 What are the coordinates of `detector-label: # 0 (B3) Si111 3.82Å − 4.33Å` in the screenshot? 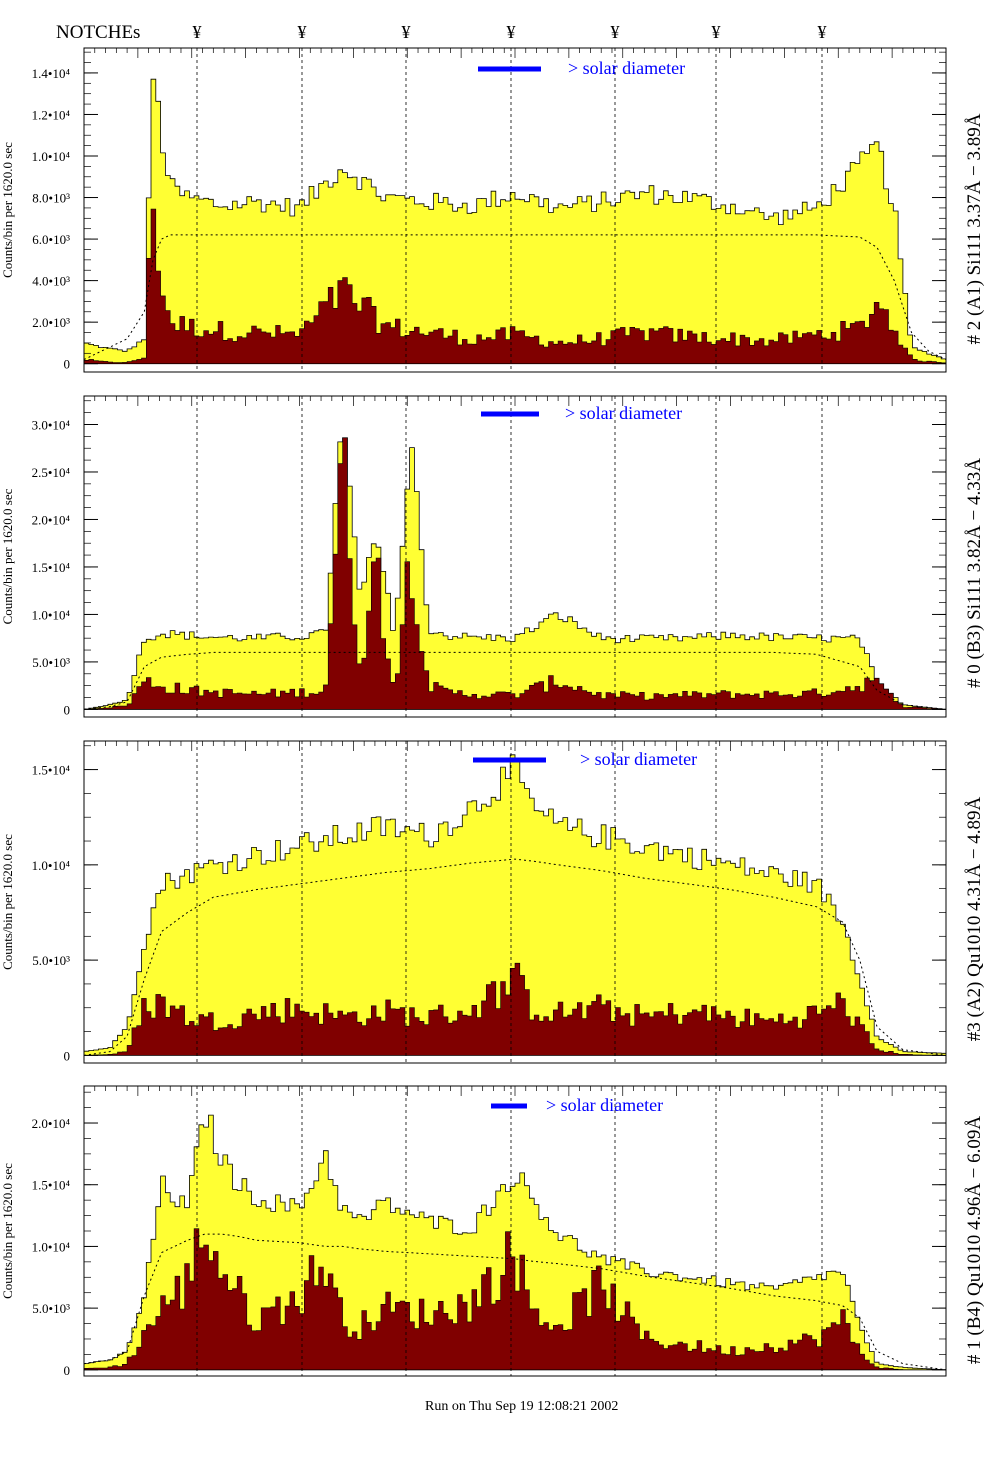 It's located at (974, 573).